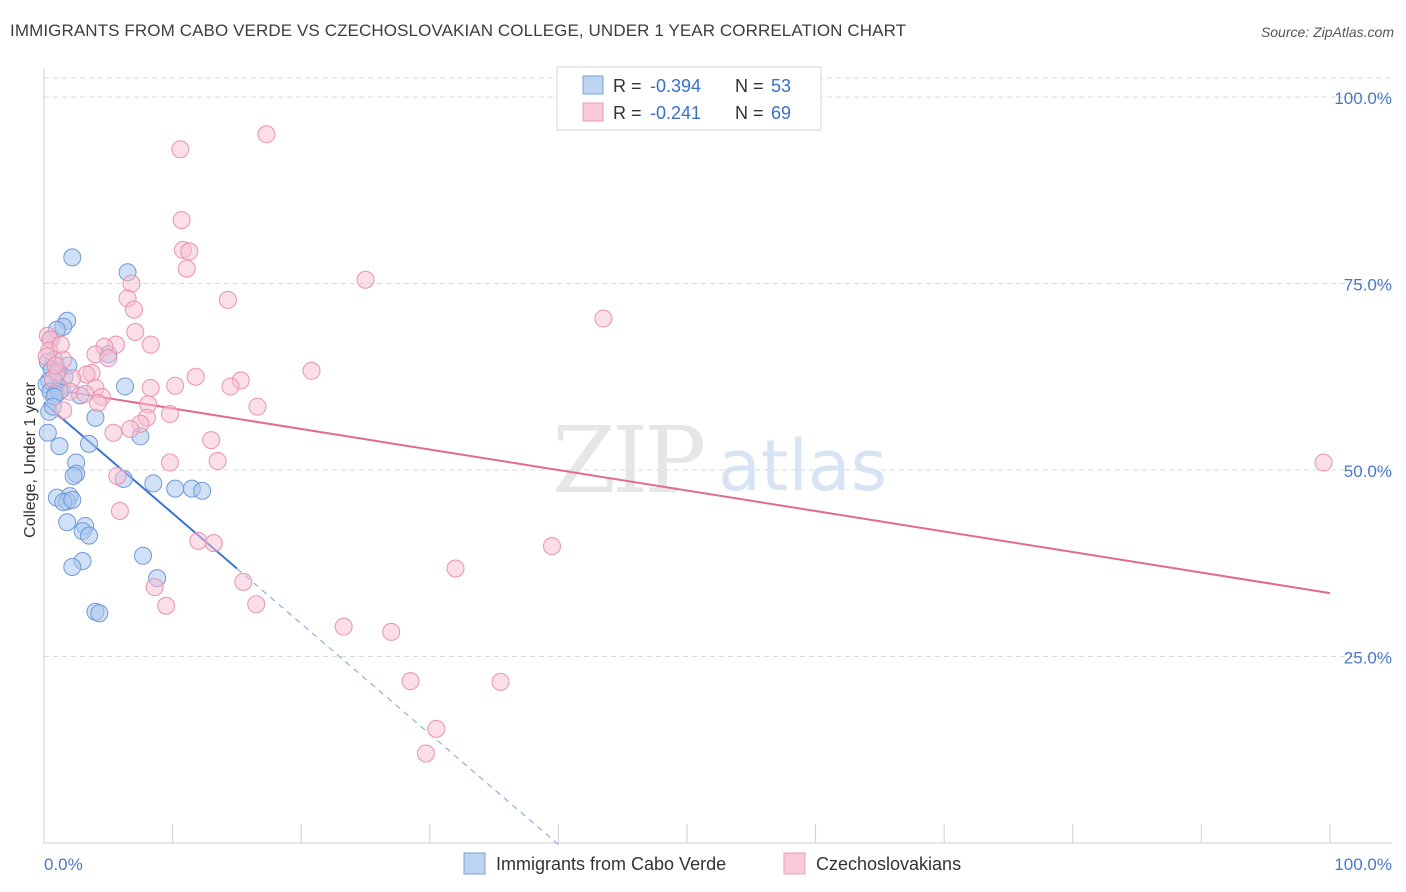  I want to click on y-axis-label: College, Under 1 year, so click(30, 460).